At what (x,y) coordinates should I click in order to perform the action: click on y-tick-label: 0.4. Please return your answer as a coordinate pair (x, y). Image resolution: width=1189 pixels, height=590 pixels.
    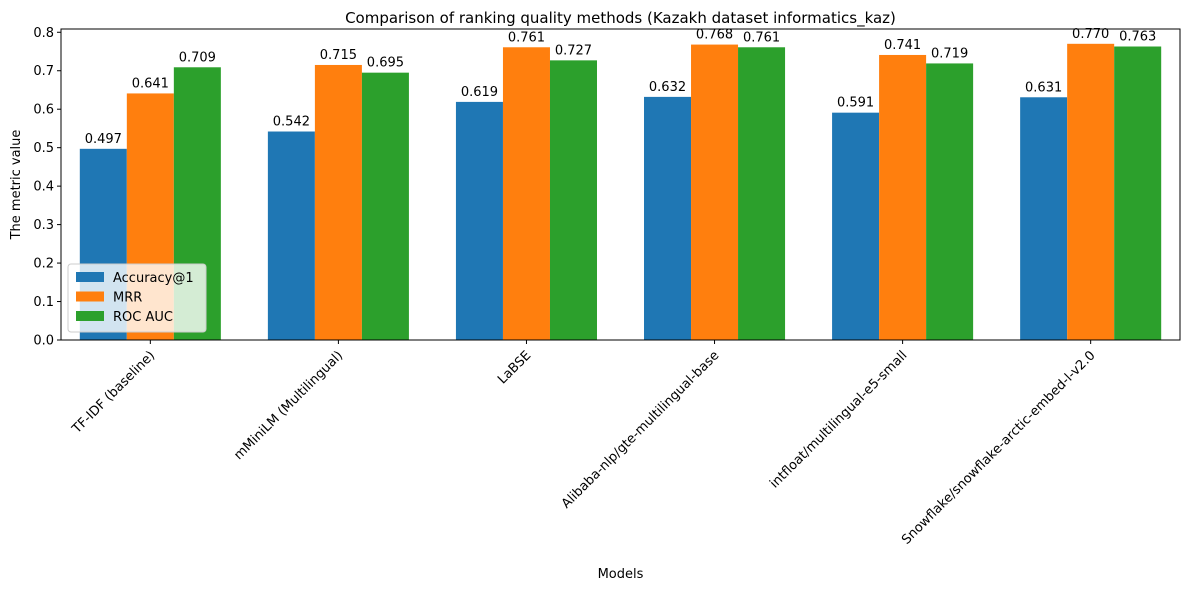
    Looking at the image, I should click on (43, 187).